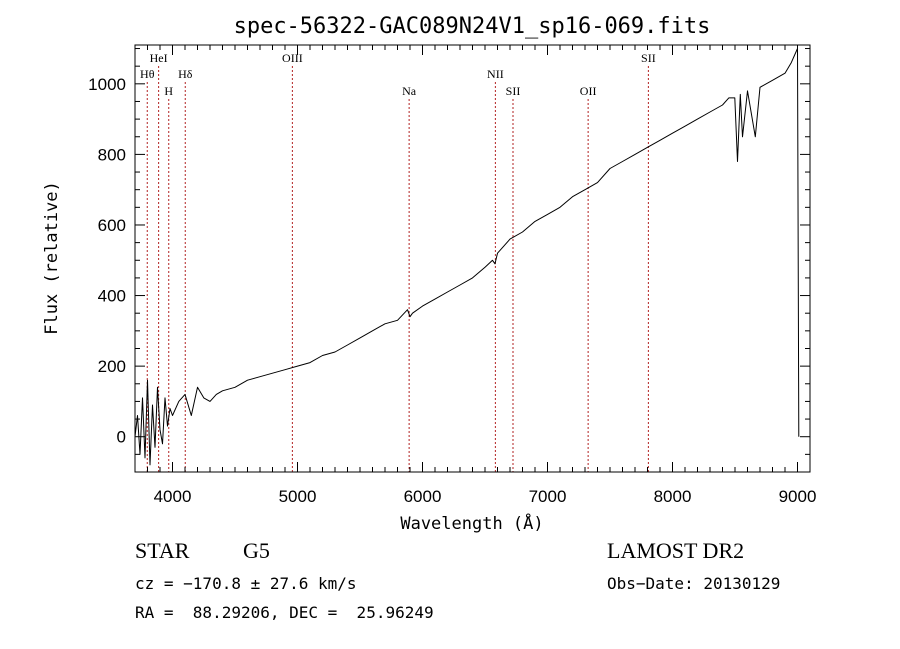  I want to click on x-tick-label: 8000, so click(673, 496).